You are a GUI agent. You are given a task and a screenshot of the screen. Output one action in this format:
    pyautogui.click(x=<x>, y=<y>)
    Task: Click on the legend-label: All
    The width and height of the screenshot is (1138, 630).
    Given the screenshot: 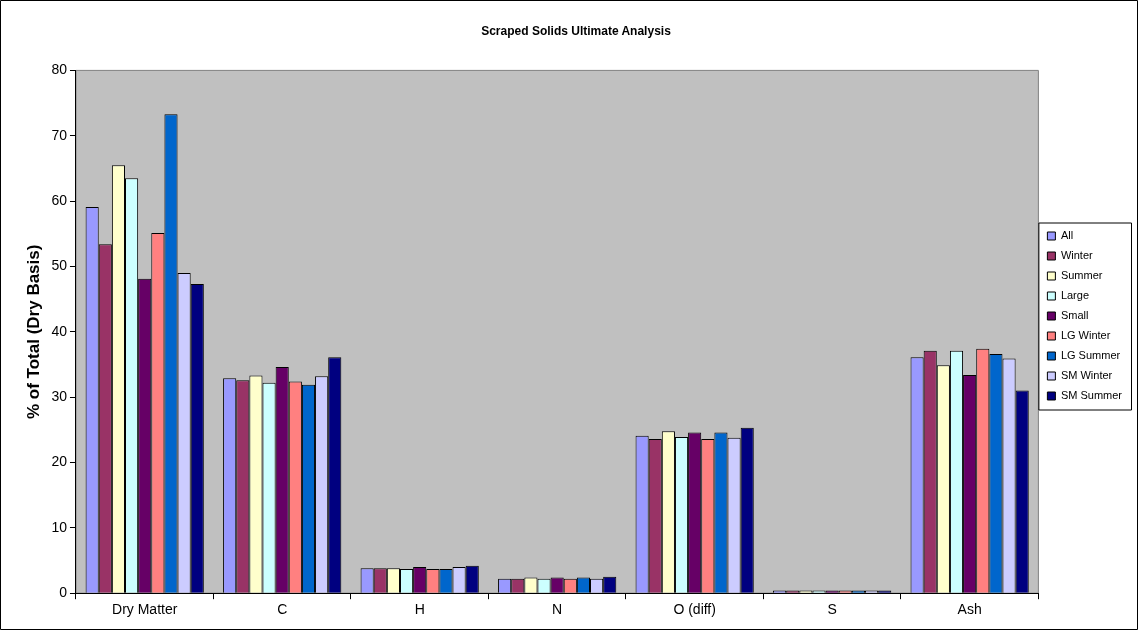 What is the action you would take?
    pyautogui.click(x=1067, y=235)
    